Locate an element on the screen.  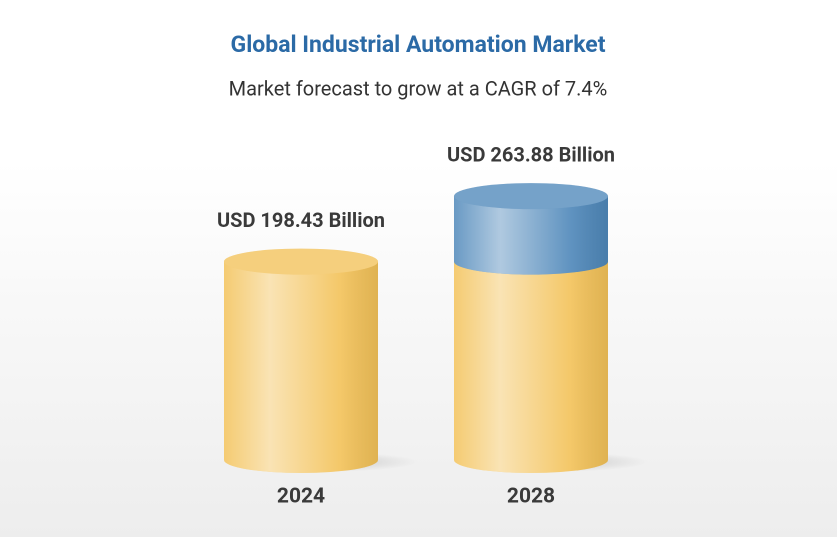
x-tick-label: 2028 is located at coordinates (531, 497).